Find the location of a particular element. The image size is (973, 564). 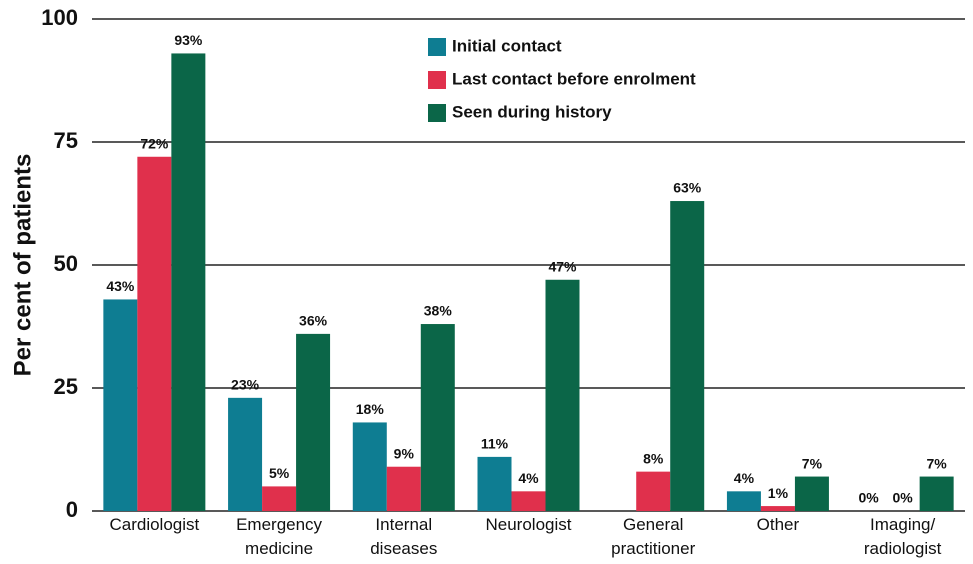

value-label: 72% is located at coordinates (154, 143).